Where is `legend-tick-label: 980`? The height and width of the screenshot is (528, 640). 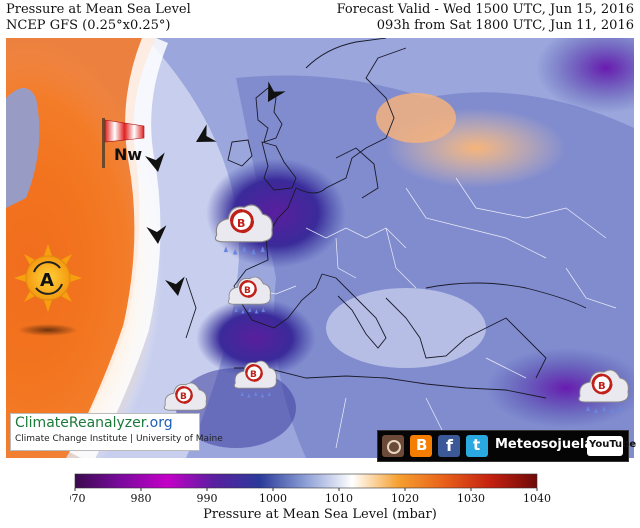 legend-tick-label: 980 is located at coordinates (141, 498).